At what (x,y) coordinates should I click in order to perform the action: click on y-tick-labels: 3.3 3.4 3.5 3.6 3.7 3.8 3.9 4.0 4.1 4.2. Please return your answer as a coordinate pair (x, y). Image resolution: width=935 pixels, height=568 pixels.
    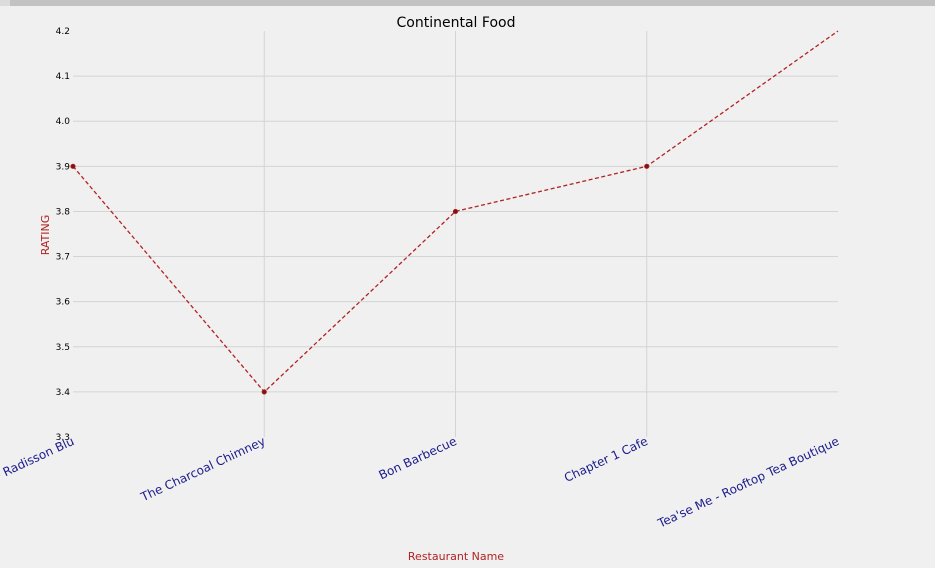
    Looking at the image, I should click on (63, 235).